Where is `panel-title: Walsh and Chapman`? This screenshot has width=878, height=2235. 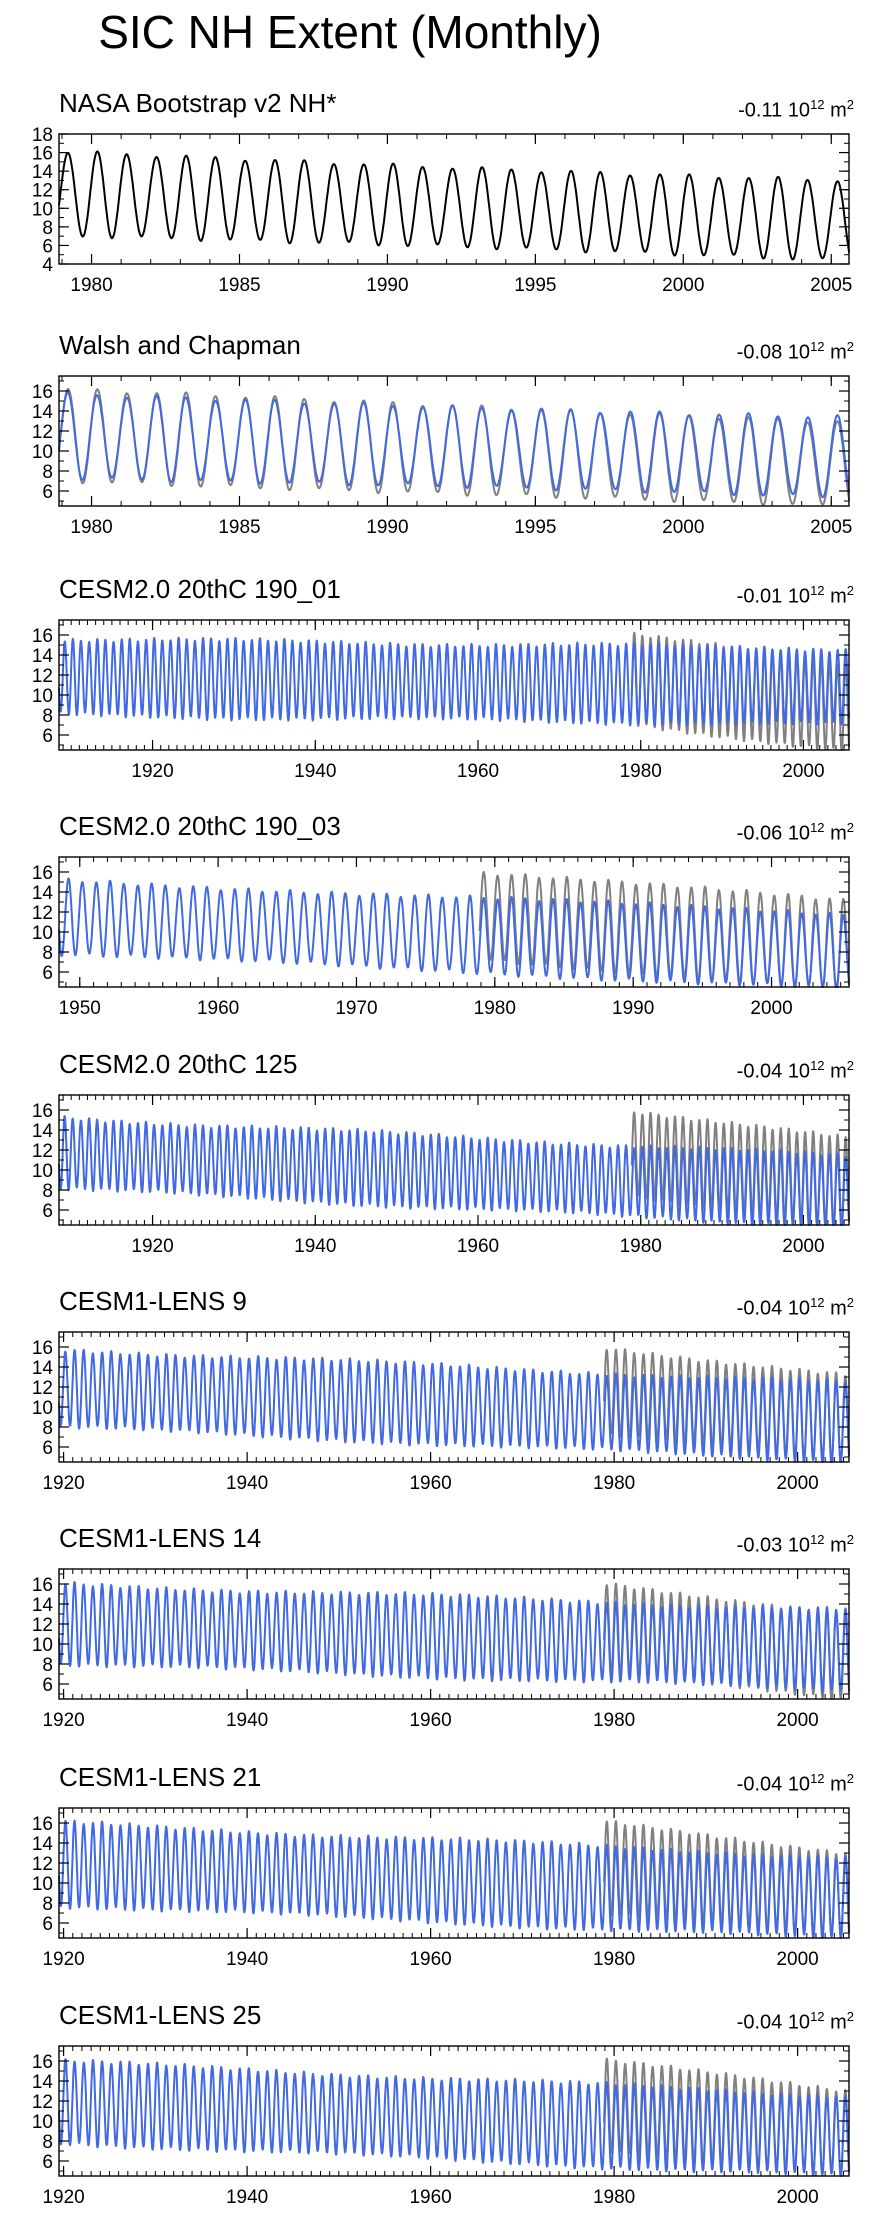 panel-title: Walsh and Chapman is located at coordinates (180, 345).